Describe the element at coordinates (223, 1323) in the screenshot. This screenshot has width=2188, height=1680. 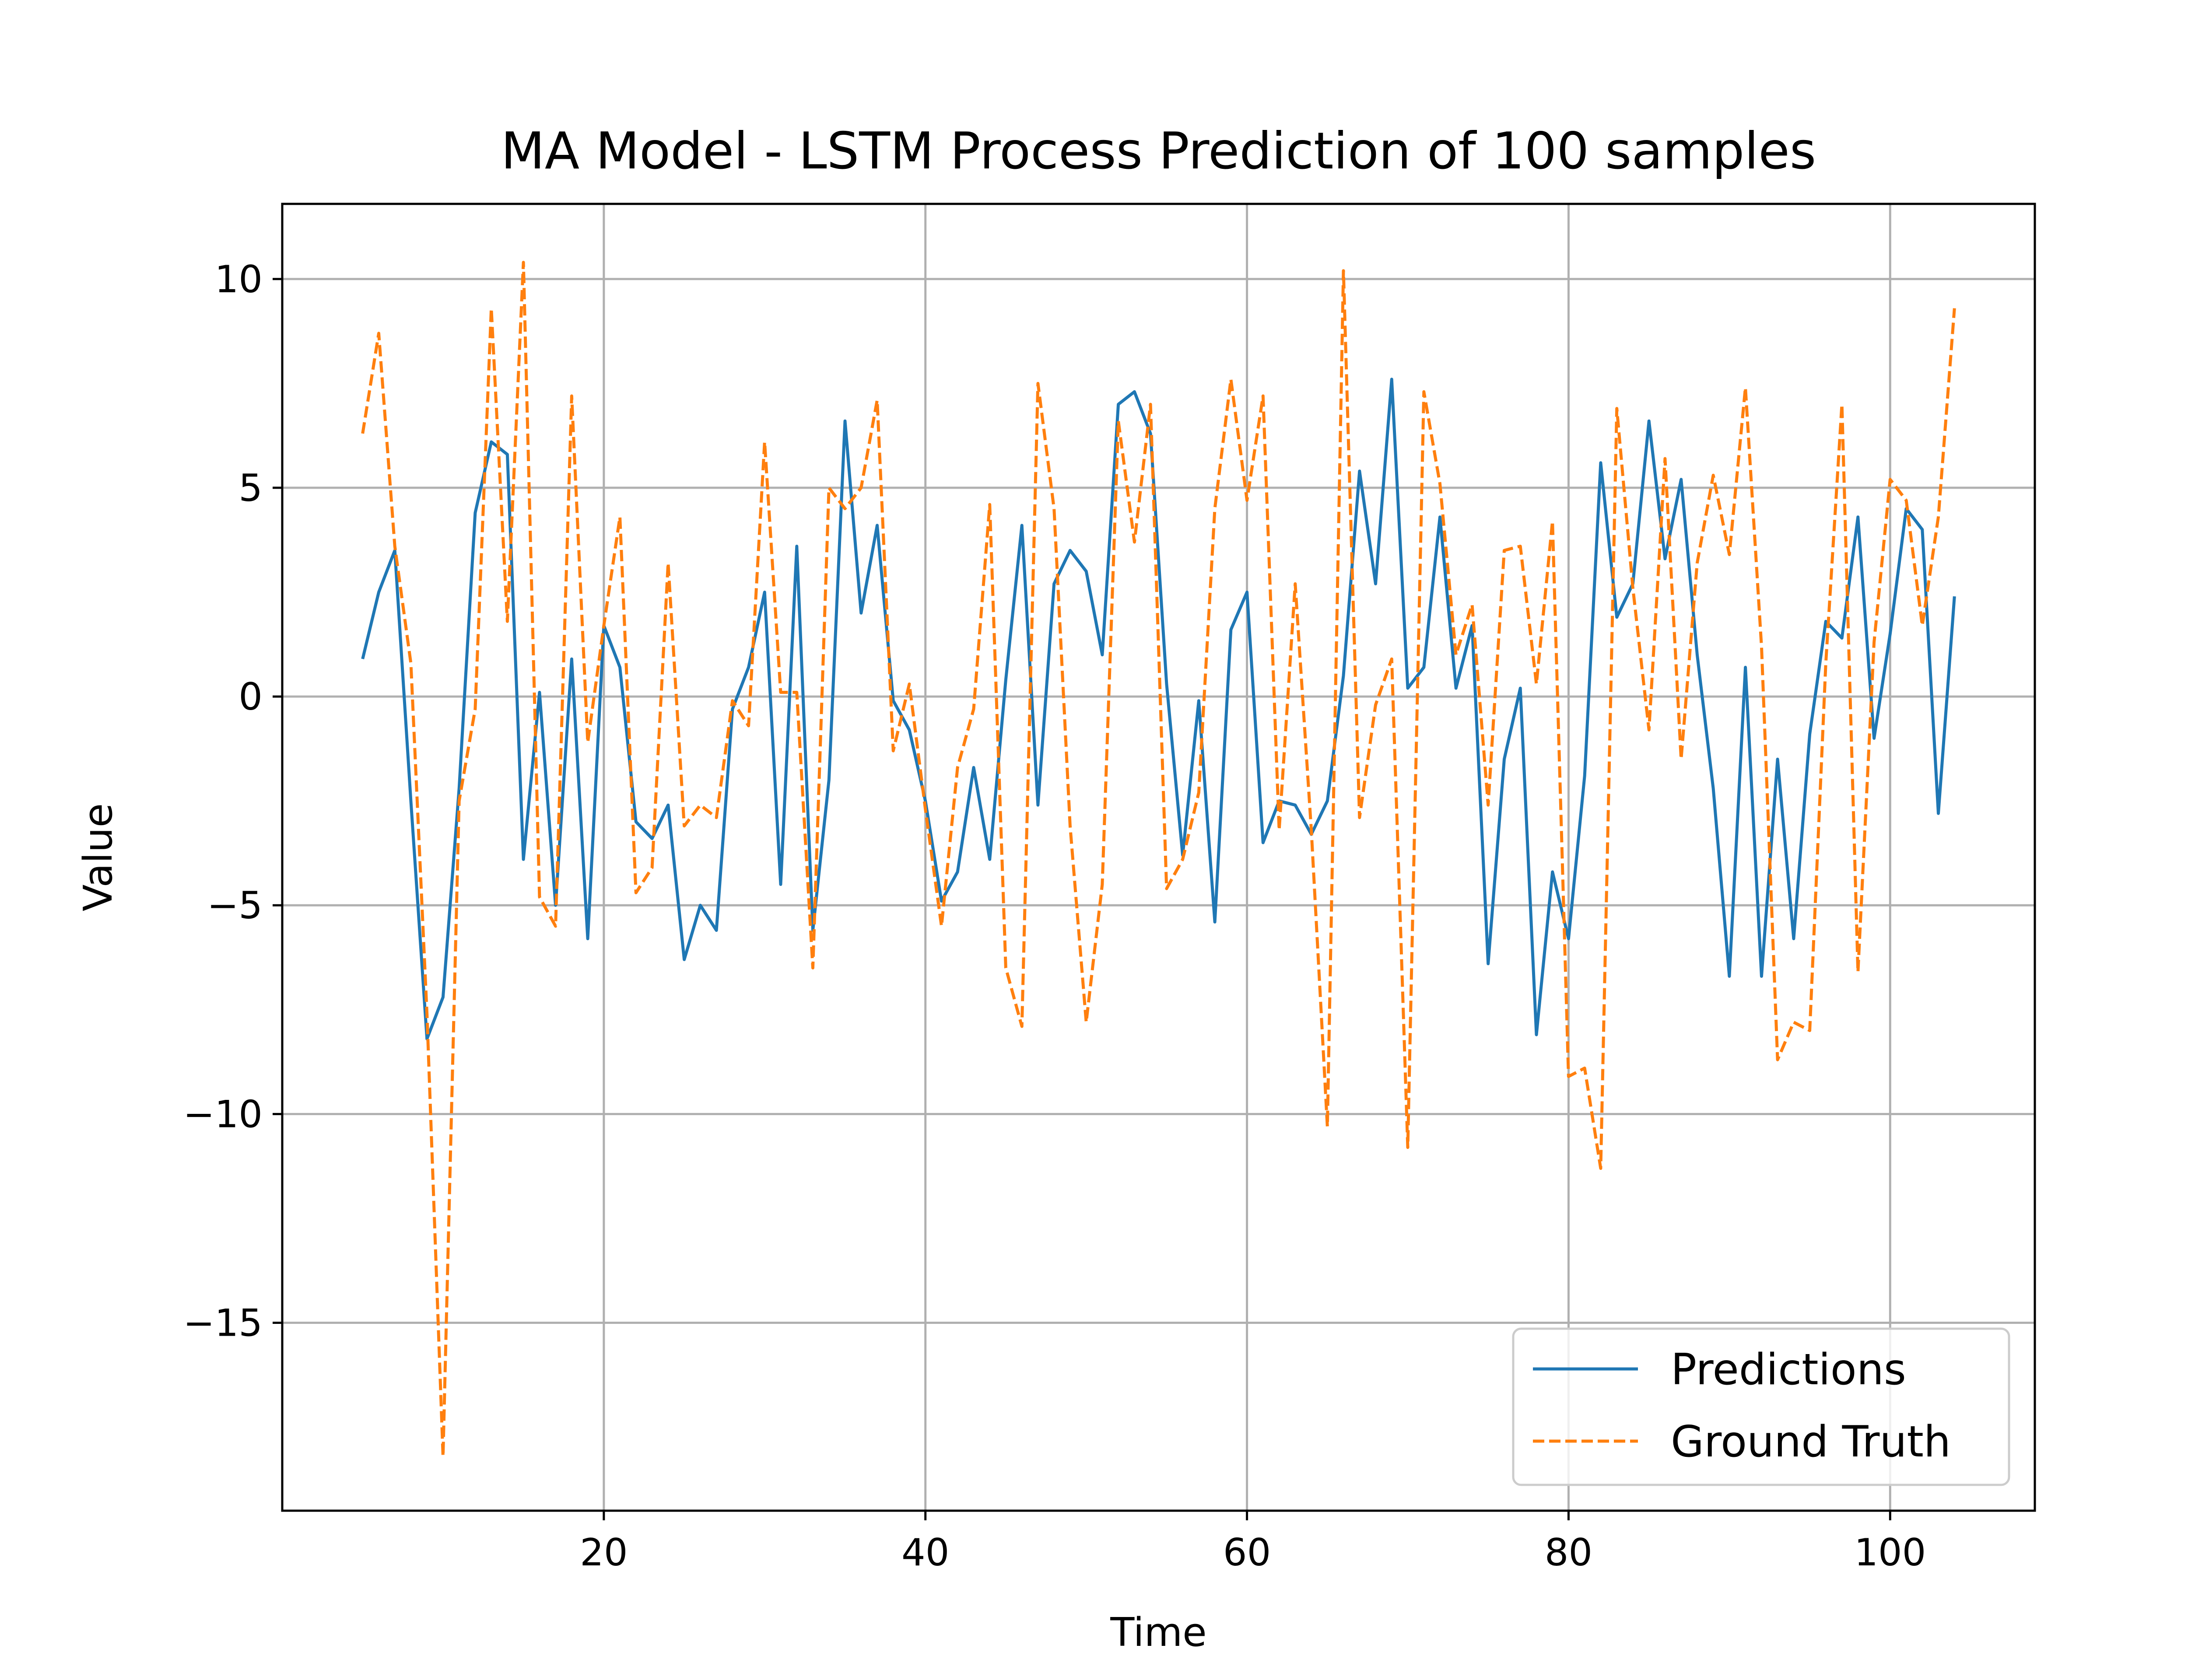
I see `y-tick-label: −15` at that location.